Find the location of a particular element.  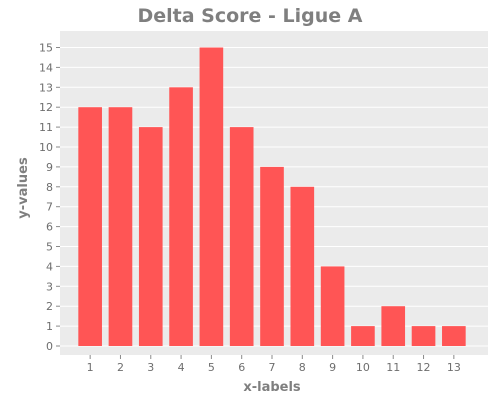

y-tick-label: 9 is located at coordinates (49, 167).